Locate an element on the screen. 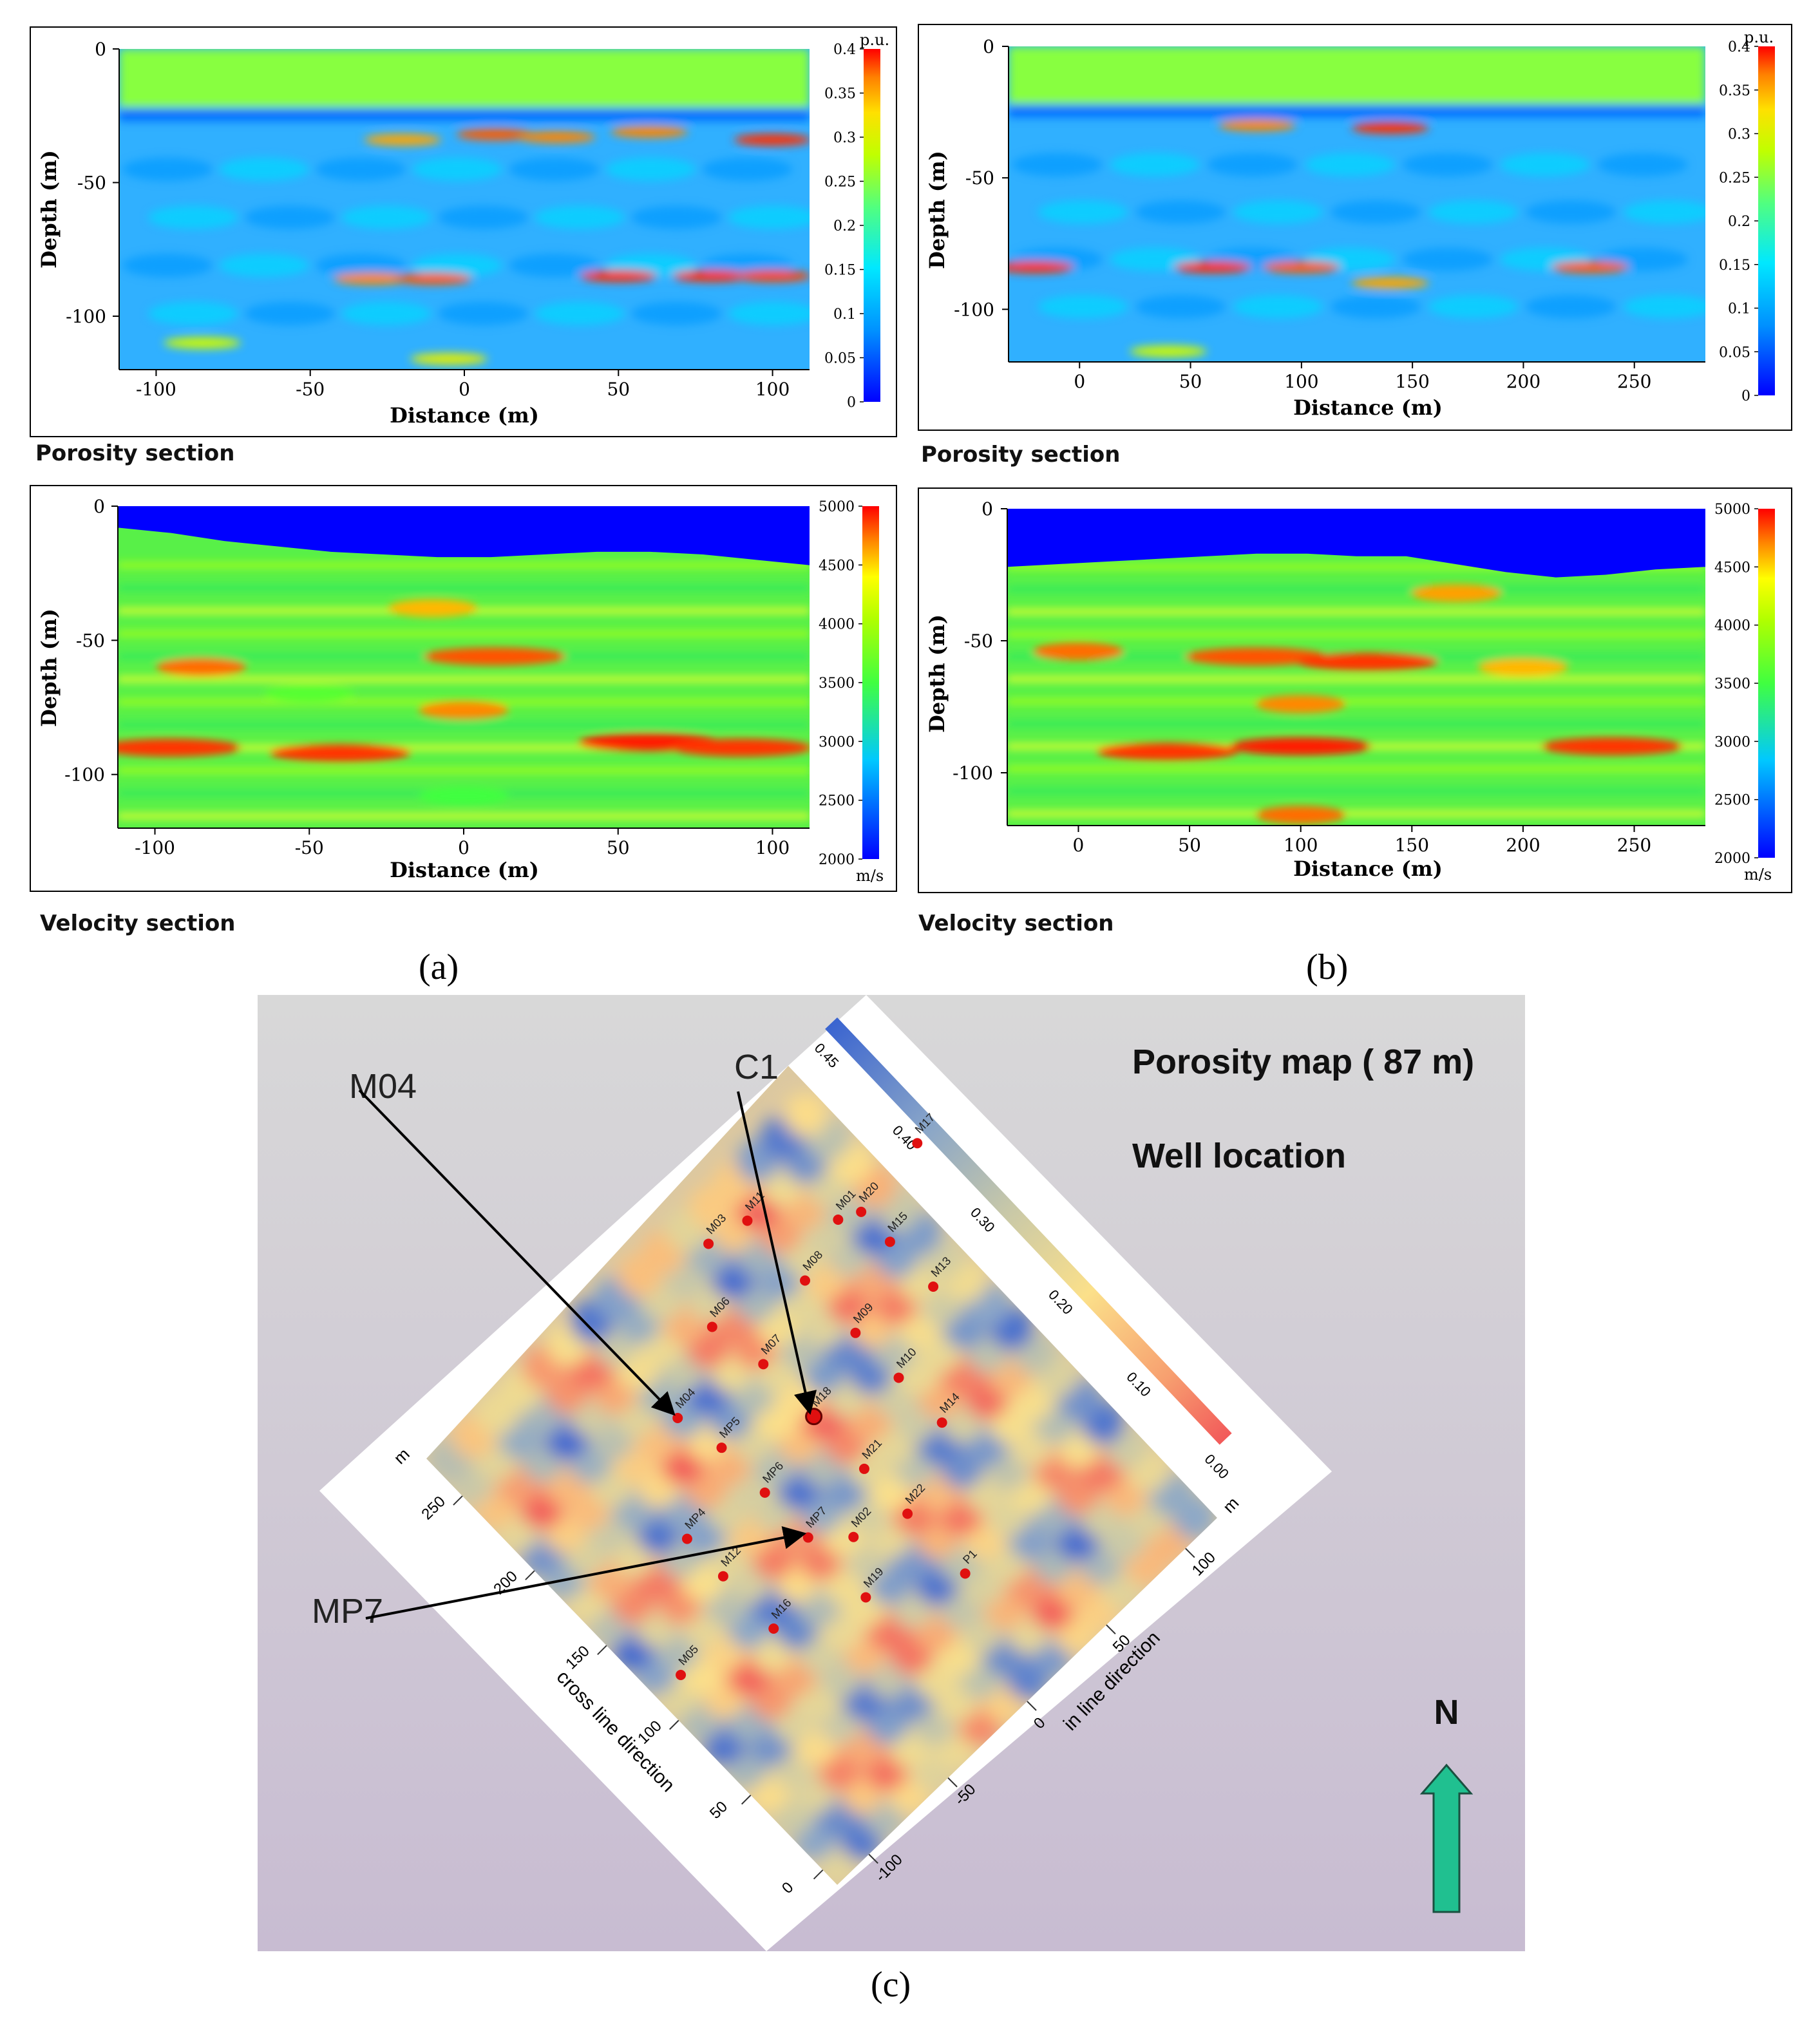  colorbar-ticks: 5000 4500 4000 3500 3000 2500 2000 is located at coordinates (841, 683).